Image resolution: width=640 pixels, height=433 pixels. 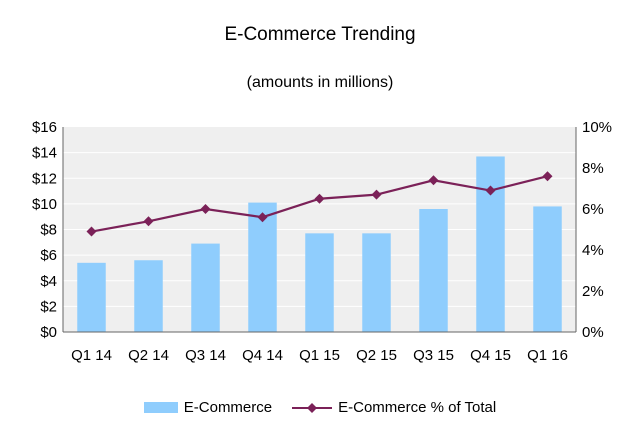 What do you see at coordinates (44, 178) in the screenshot?
I see `y-left-tick-label: $12` at bounding box center [44, 178].